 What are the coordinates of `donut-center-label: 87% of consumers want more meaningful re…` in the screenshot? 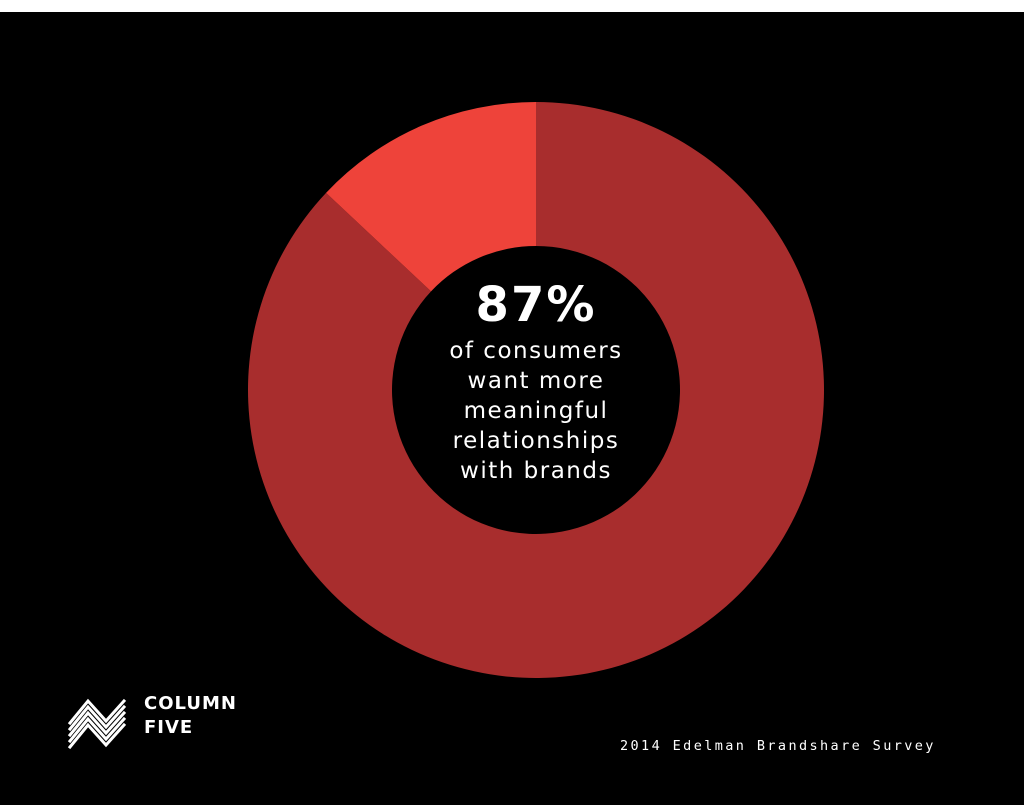 It's located at (536, 380).